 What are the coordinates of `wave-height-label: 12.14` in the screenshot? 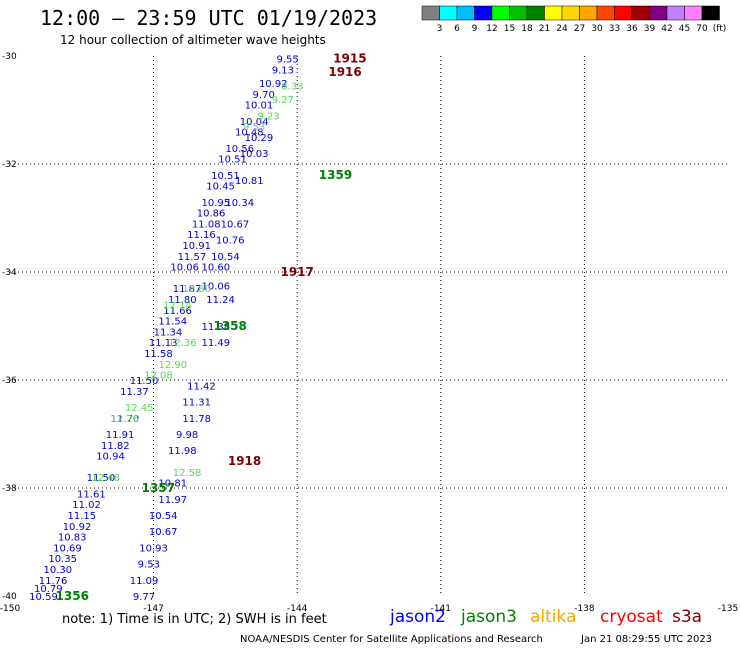 It's located at (177, 305).